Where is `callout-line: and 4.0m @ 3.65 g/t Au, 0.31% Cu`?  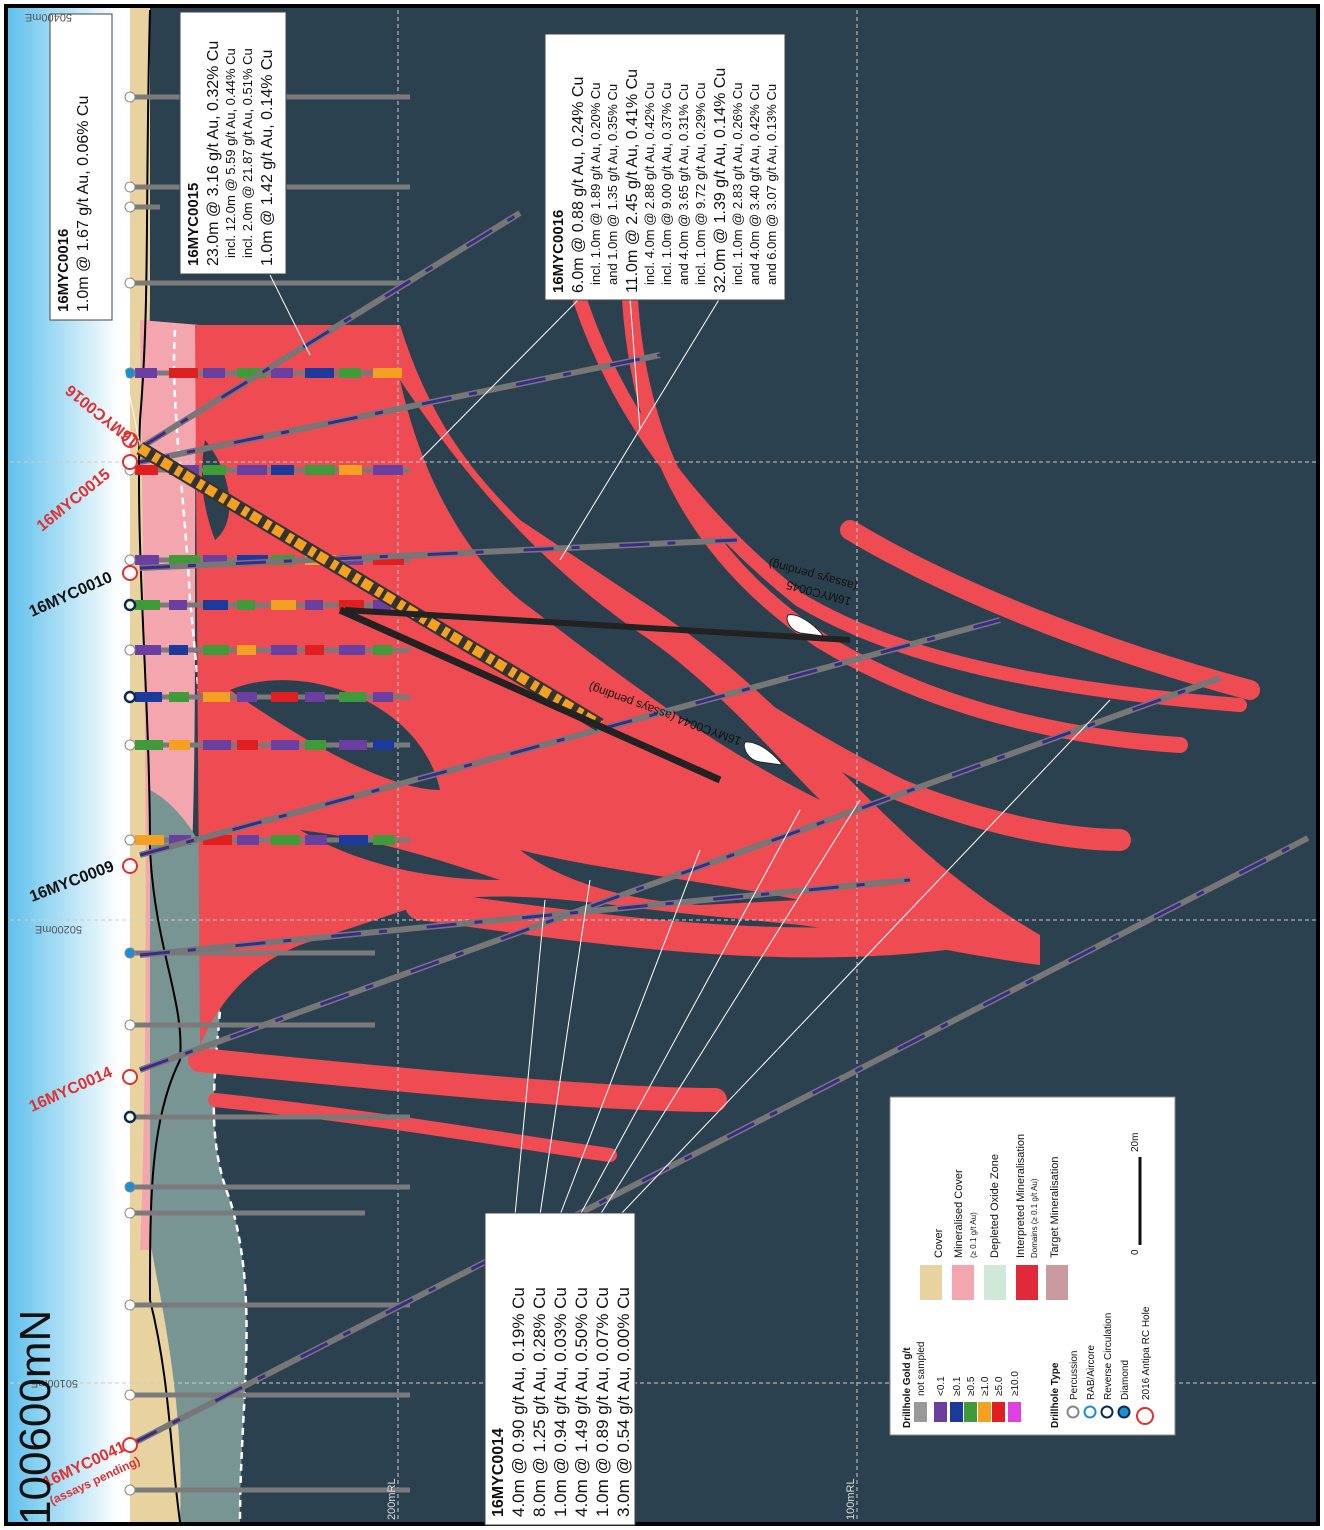
callout-line: and 4.0m @ 3.65 g/t Au, 0.31% Cu is located at coordinates (683, 184).